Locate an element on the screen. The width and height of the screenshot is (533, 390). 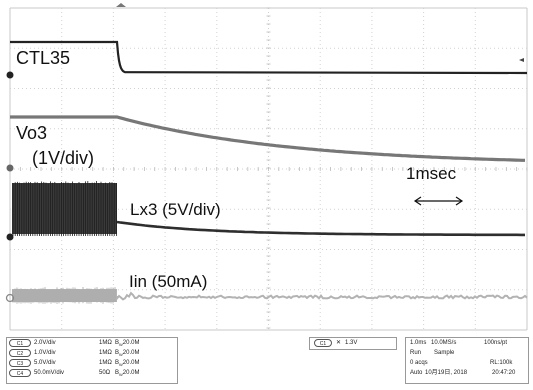
trigger-source-badge: C1 is located at coordinates (323, 343).